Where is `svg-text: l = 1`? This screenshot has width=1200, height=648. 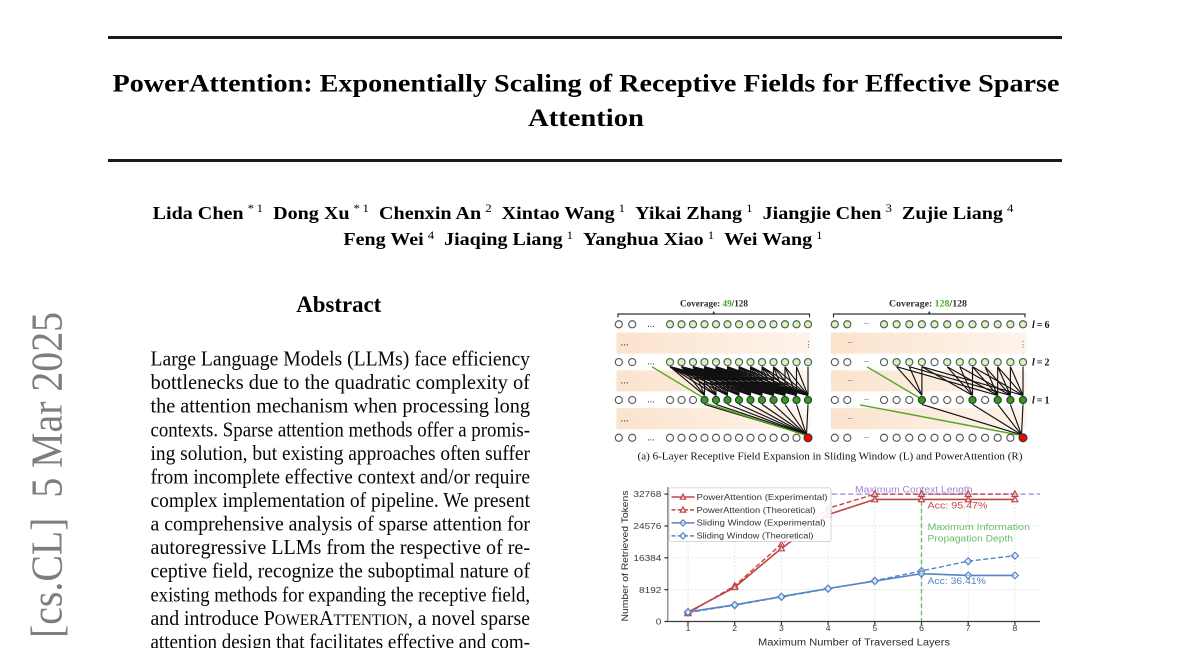 svg-text: l = 1 is located at coordinates (1040, 401).